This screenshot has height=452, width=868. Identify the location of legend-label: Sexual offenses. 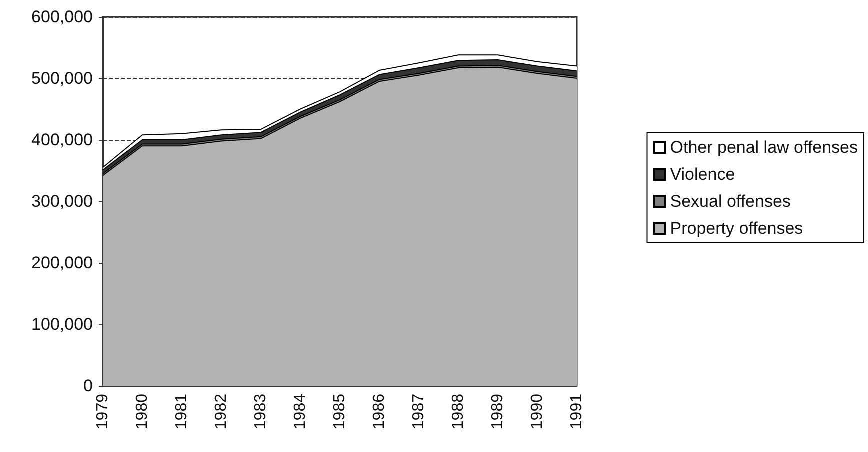
(730, 201).